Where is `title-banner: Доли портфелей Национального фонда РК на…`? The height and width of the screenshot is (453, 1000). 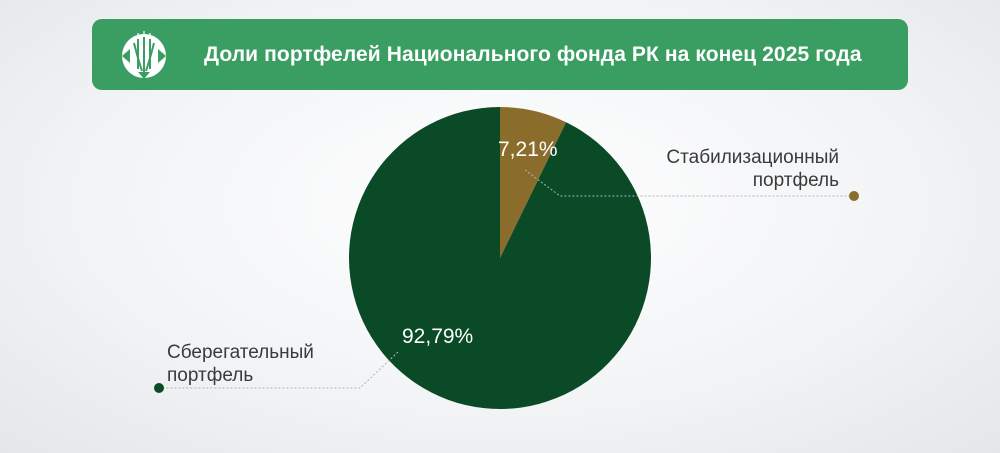
title-banner: Доли портфелей Национального фонда РК на… is located at coordinates (500, 54).